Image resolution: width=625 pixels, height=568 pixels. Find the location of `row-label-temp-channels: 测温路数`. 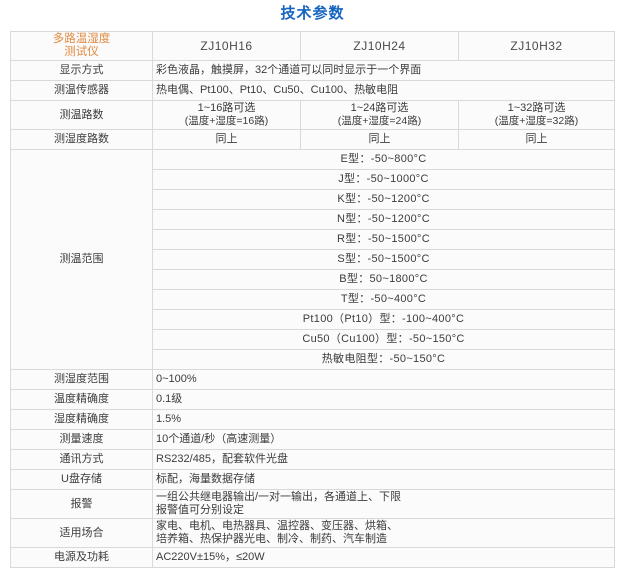

row-label-temp-channels: 测温路数 is located at coordinates (81, 115).